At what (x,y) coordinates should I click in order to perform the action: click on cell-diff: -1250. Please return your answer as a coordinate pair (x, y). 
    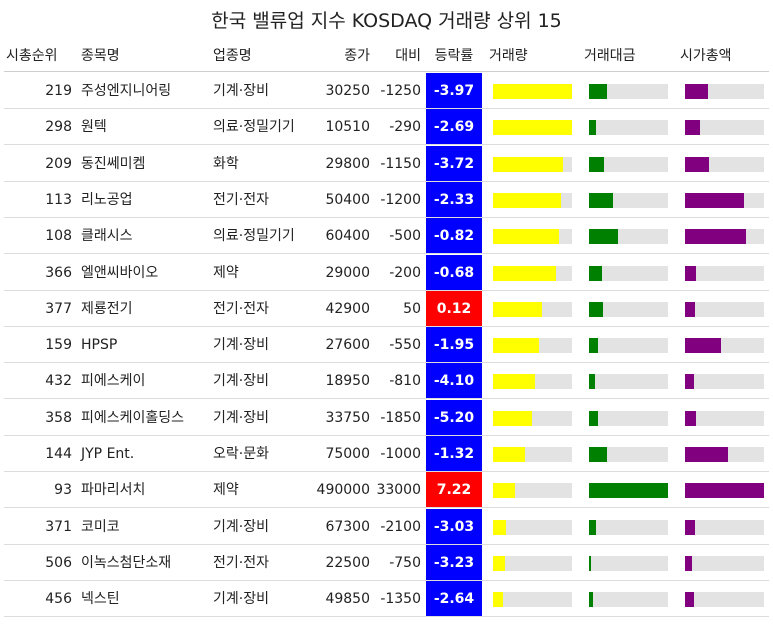
    Looking at the image, I should click on (400, 91).